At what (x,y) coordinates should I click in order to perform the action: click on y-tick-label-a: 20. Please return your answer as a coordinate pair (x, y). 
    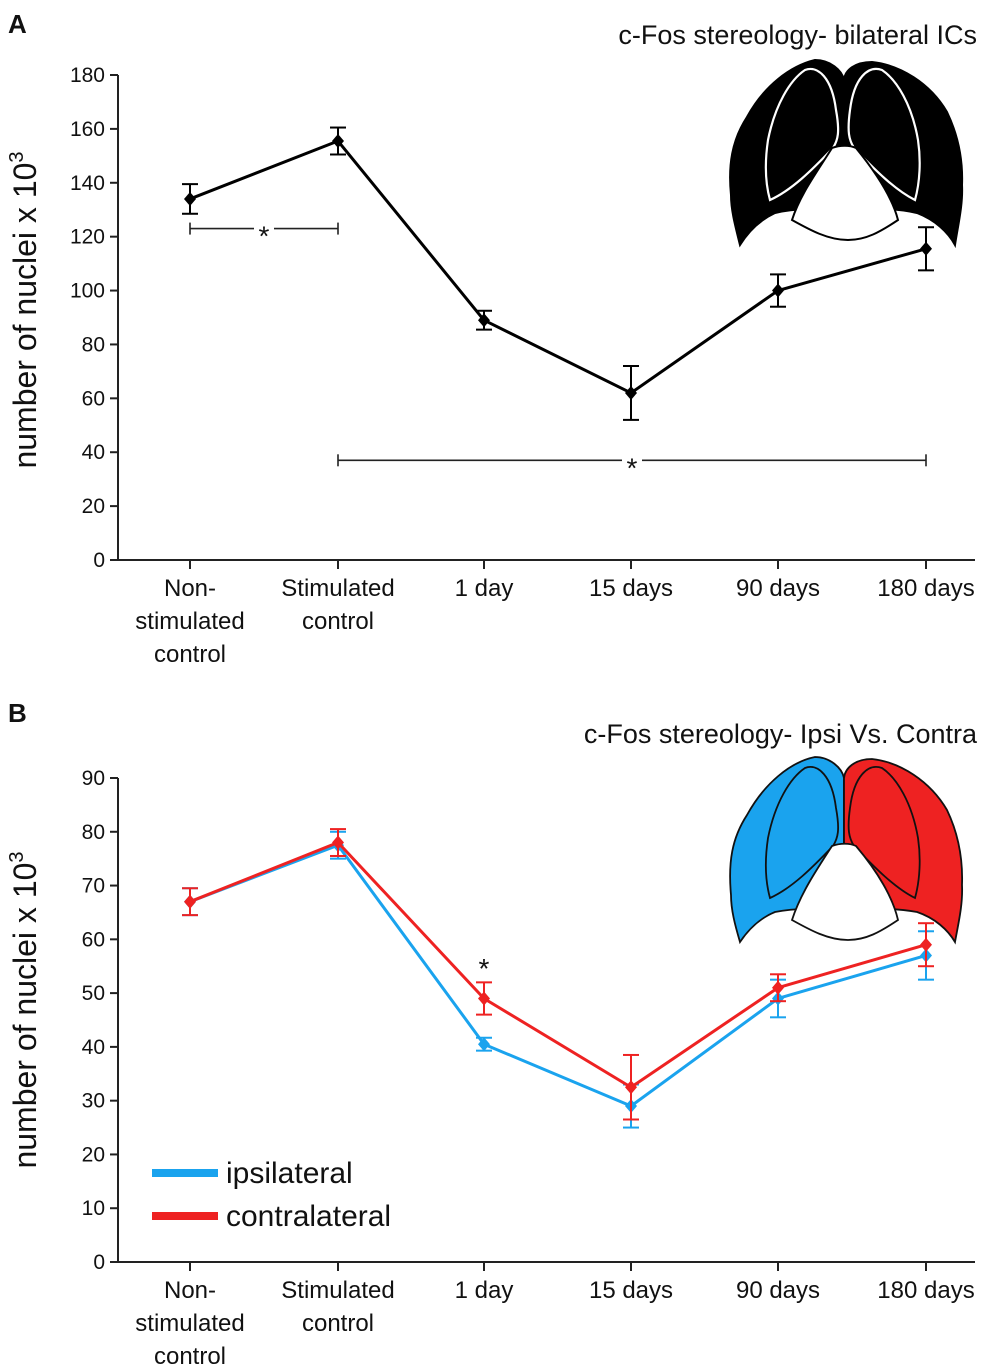
    Looking at the image, I should click on (93, 506).